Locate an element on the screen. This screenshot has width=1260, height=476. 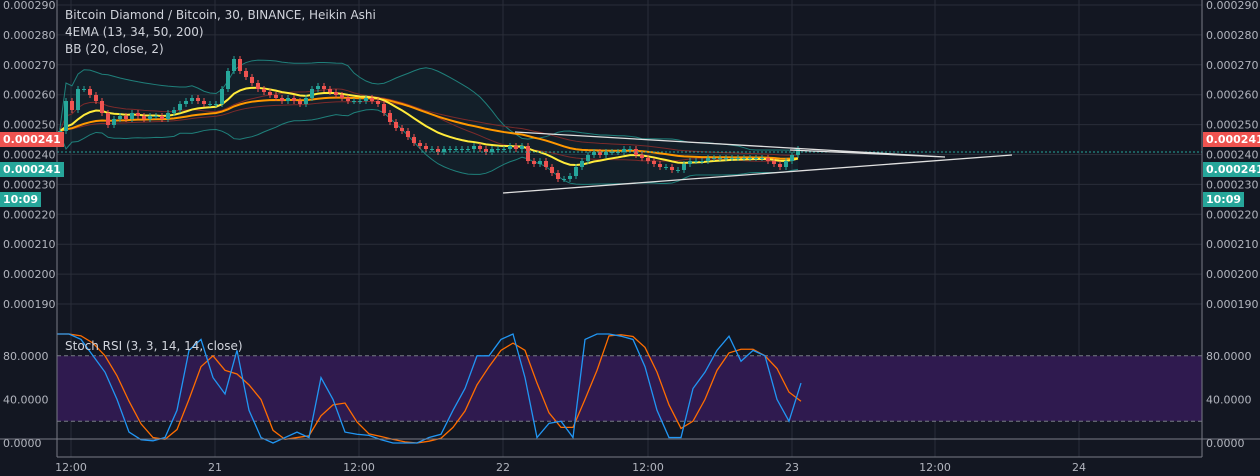
triangle-lower-line is located at coordinates (757, 174).